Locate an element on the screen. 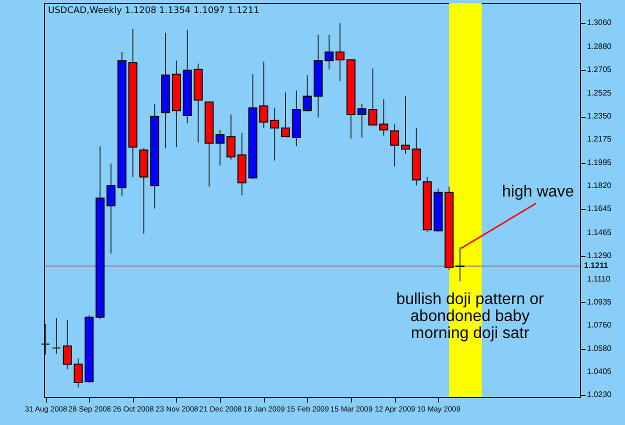 The height and width of the screenshot is (425, 625). y-tick-label: 1.0760 is located at coordinates (599, 325).